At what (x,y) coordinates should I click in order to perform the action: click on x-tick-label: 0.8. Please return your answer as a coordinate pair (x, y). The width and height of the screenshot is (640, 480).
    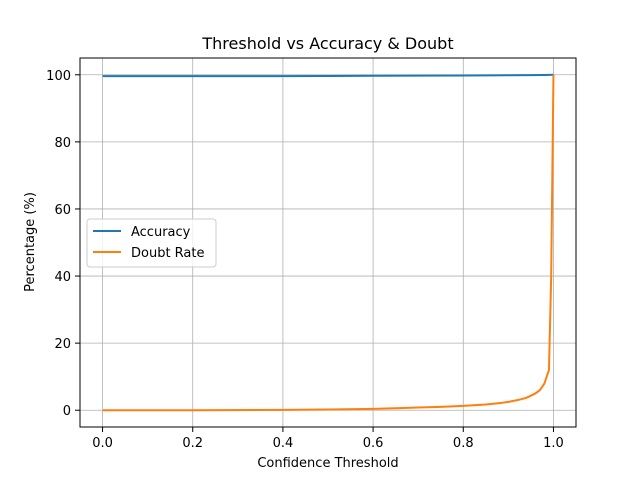
    Looking at the image, I should click on (463, 443).